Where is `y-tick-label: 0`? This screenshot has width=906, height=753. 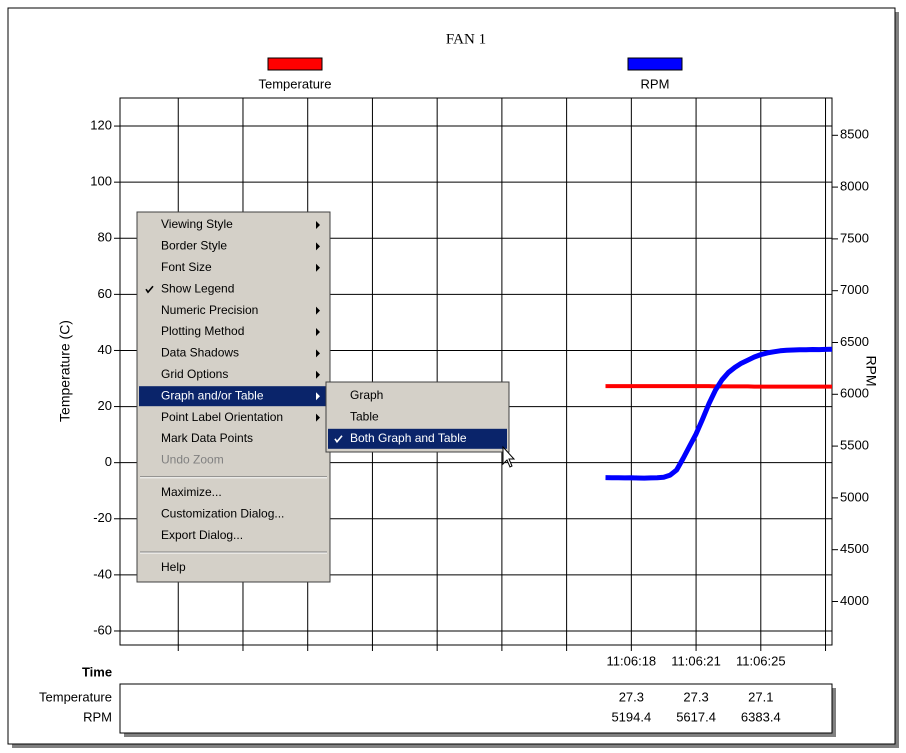
y-tick-label: 0 is located at coordinates (108, 461).